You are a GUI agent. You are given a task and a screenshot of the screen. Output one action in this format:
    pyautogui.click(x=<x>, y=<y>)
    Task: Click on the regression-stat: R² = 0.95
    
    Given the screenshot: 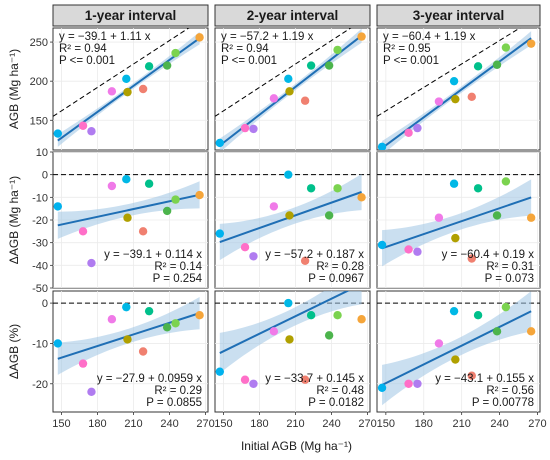 What is the action you would take?
    pyautogui.click(x=407, y=49)
    